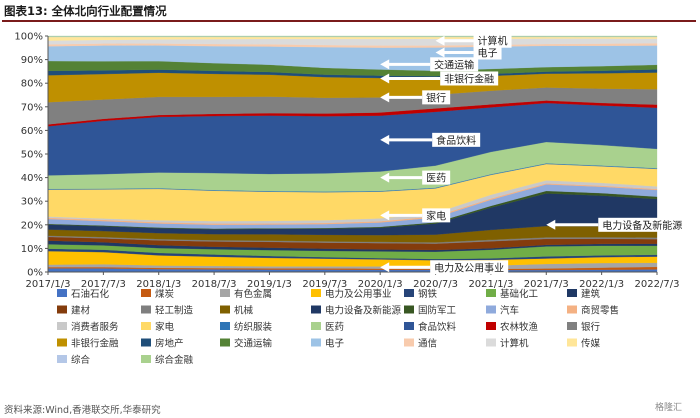 The width and height of the screenshot is (700, 418). What do you see at coordinates (514, 344) in the screenshot?
I see `legend-label: 计算机` at bounding box center [514, 344].